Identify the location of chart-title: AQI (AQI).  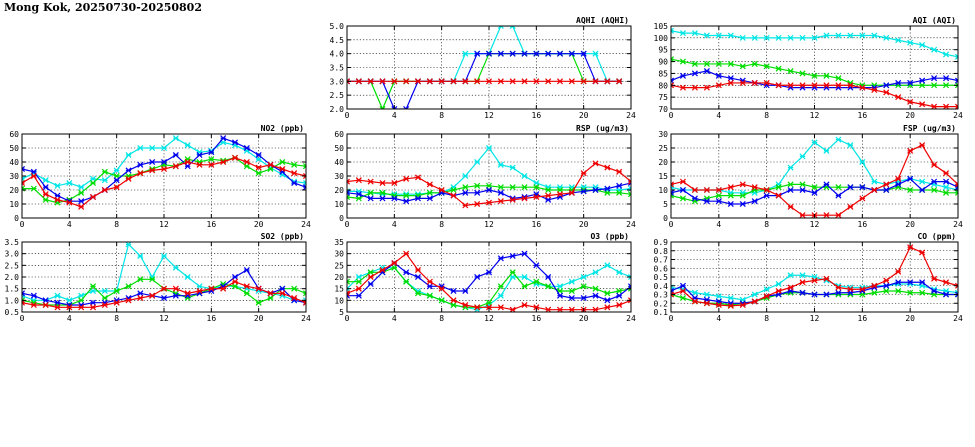
(934, 20).